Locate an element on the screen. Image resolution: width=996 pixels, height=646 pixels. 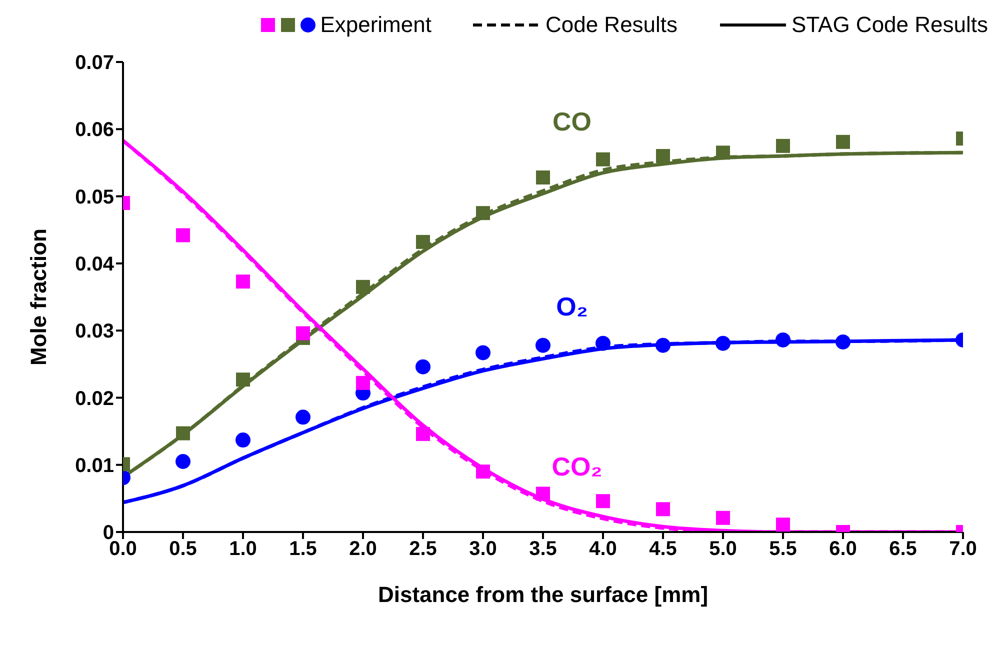
x-tick-label: 6.0 is located at coordinates (843, 549).